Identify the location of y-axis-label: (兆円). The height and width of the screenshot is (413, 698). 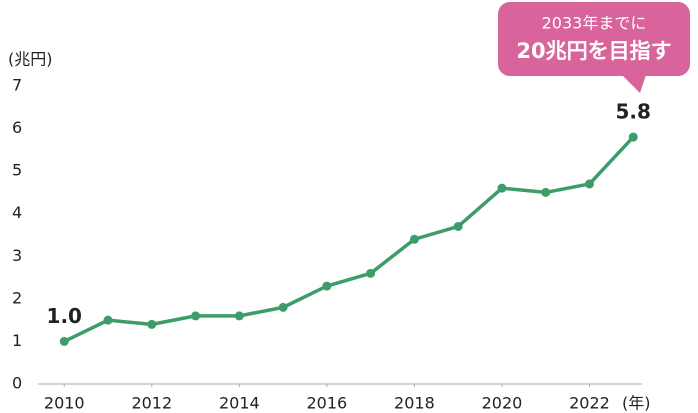
(30, 59).